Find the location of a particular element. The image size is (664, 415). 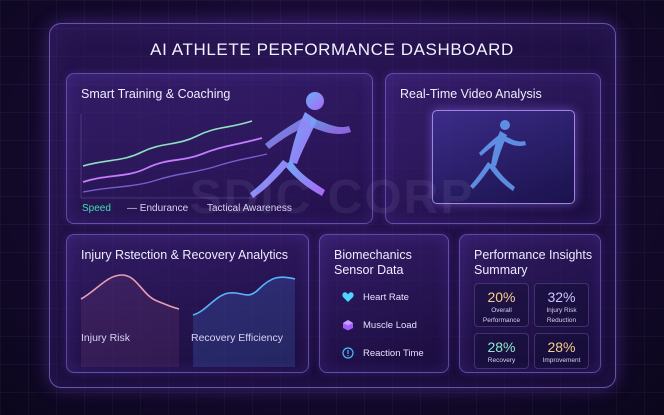

sensor-heart-rate-label: Heart Rate is located at coordinates (386, 297).